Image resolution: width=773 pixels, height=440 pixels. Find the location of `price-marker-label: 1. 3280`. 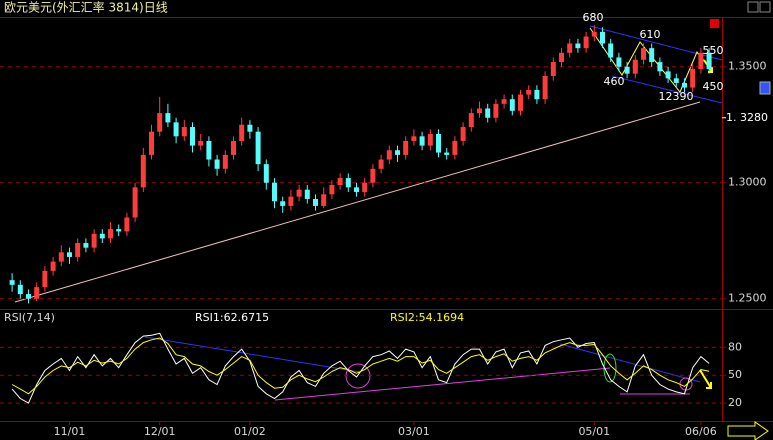

price-marker-label: 1. 3280 is located at coordinates (747, 117).